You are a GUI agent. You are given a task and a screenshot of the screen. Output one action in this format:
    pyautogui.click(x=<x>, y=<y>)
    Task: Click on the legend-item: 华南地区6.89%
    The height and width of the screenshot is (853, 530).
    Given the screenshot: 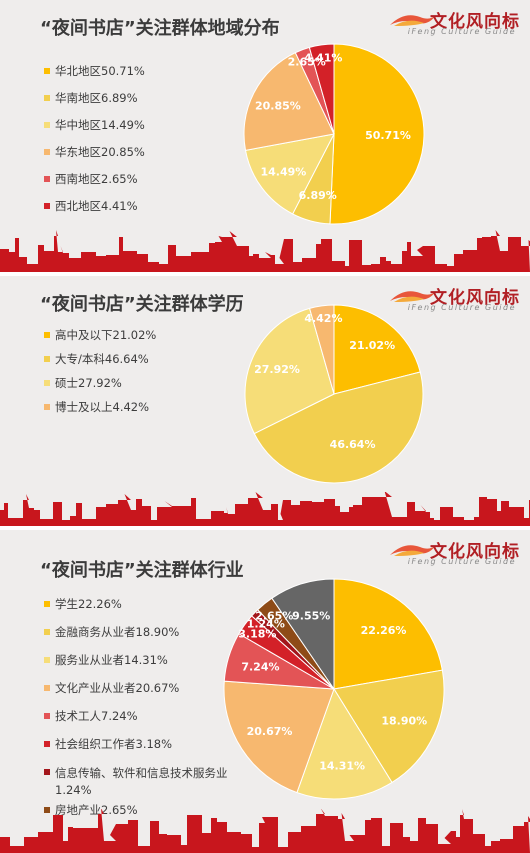 What is the action you would take?
    pyautogui.click(x=94, y=98)
    